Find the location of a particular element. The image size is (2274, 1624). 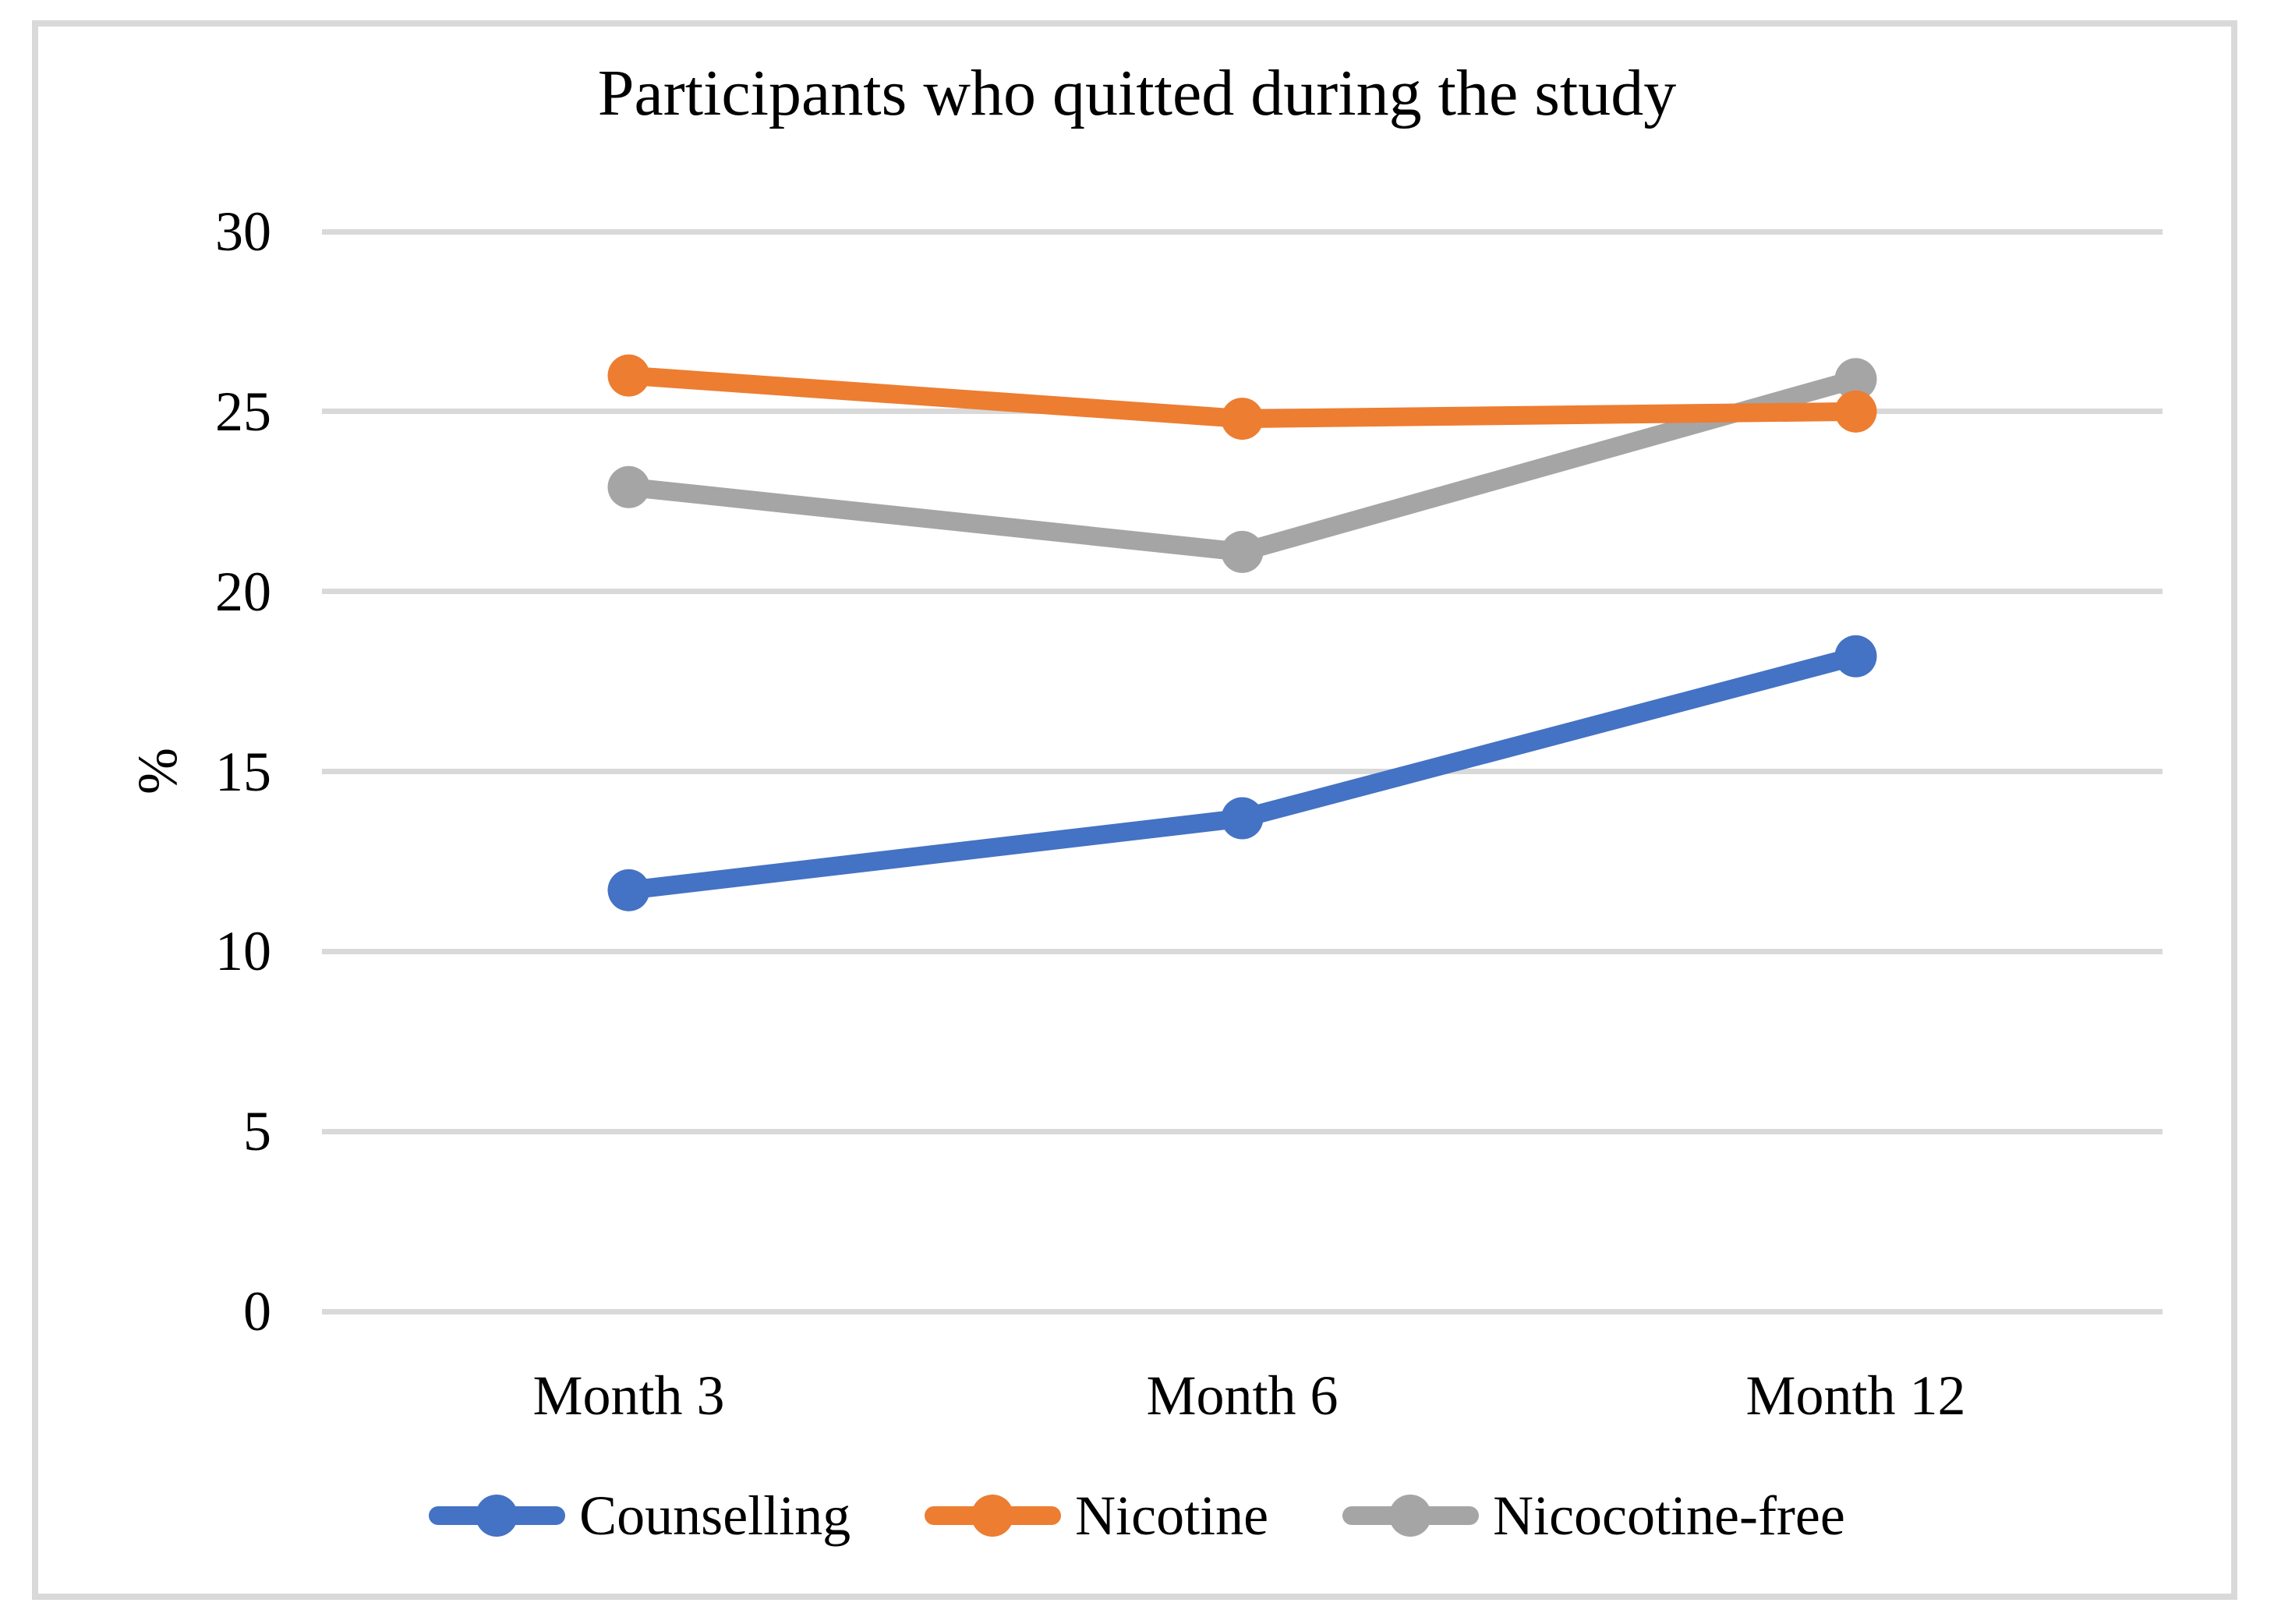

x-category-label-1: Month 3 is located at coordinates (628, 1395).